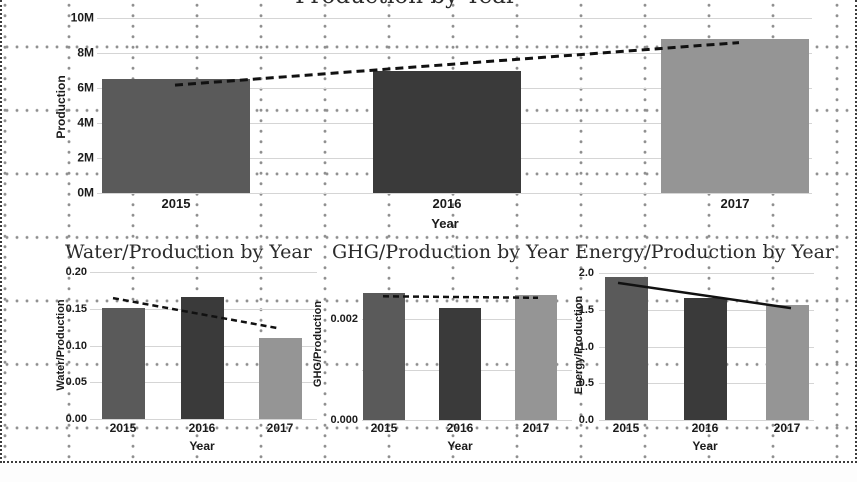 The width and height of the screenshot is (857, 482). What do you see at coordinates (85, 192) in the screenshot?
I see `y-tick-label: 0M` at bounding box center [85, 192].